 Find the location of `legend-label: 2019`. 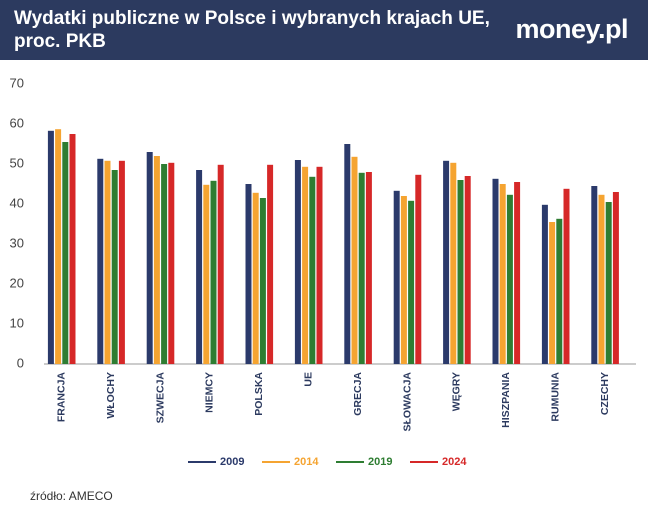

legend-label: 2019 is located at coordinates (380, 462).